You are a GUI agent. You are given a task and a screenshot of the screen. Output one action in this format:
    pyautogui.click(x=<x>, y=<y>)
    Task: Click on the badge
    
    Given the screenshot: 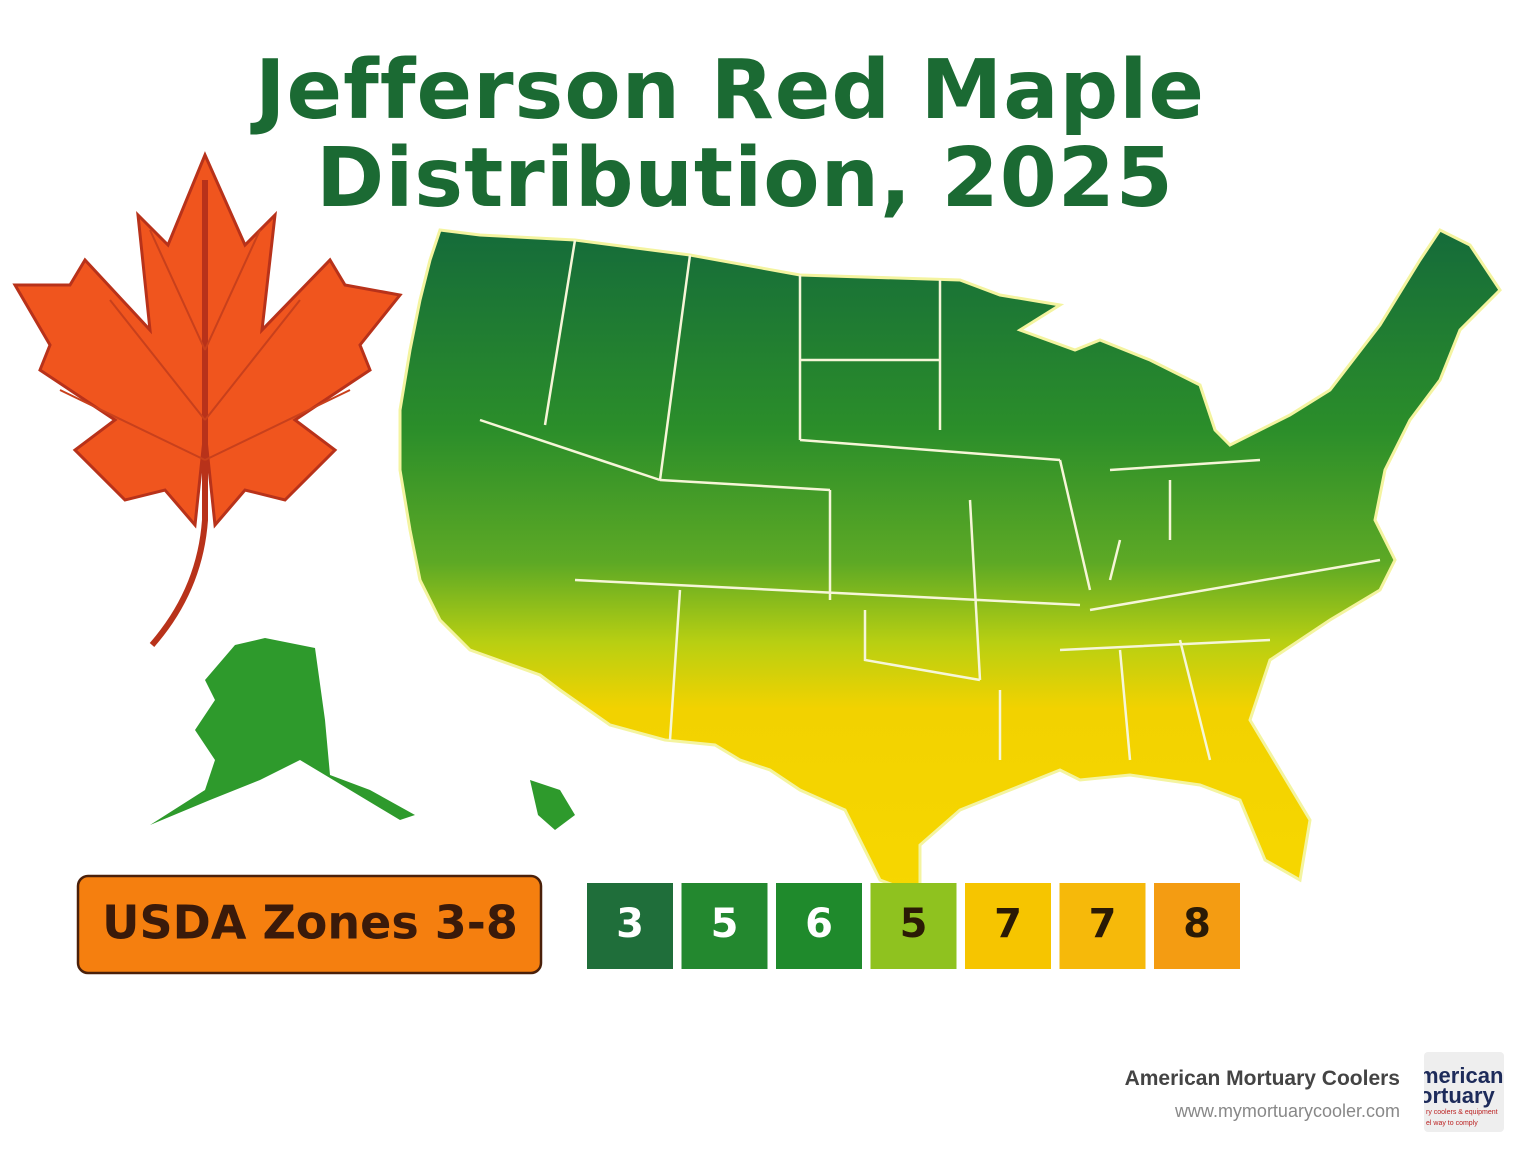 What is the action you would take?
    pyautogui.click(x=309, y=924)
    